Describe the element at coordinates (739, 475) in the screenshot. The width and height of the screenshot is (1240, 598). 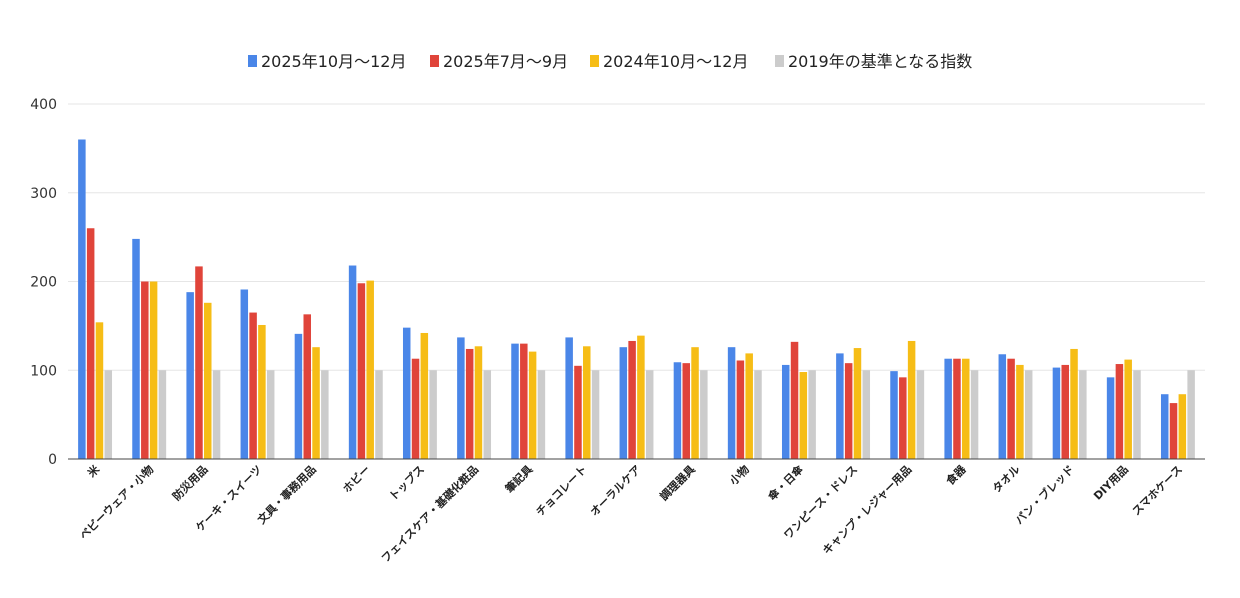
I see `x-tick-label: 小物` at that location.